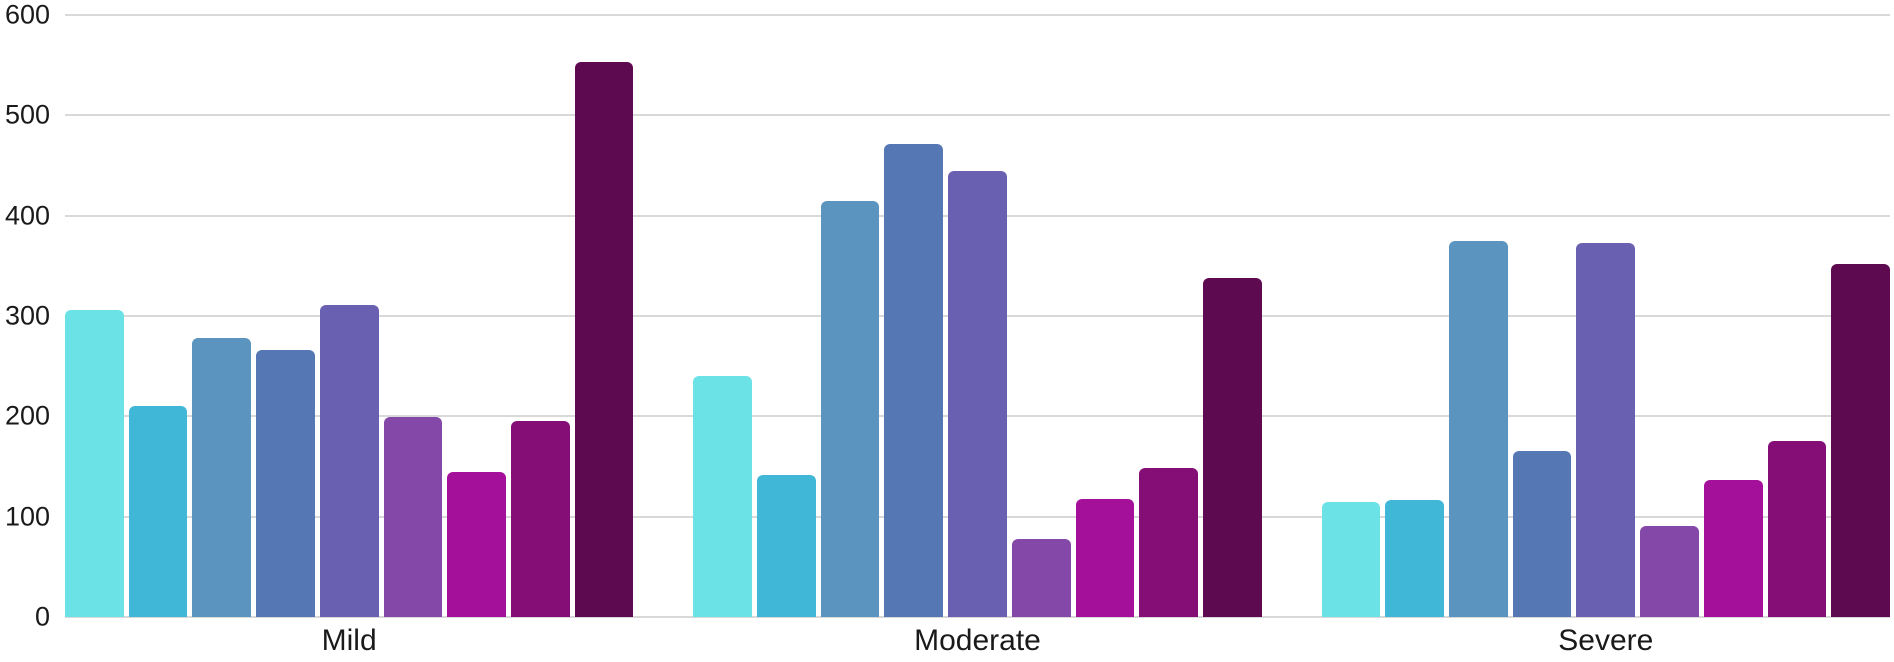 The height and width of the screenshot is (662, 1894). I want to click on y-axis-tick-label-400: 400, so click(27, 215).